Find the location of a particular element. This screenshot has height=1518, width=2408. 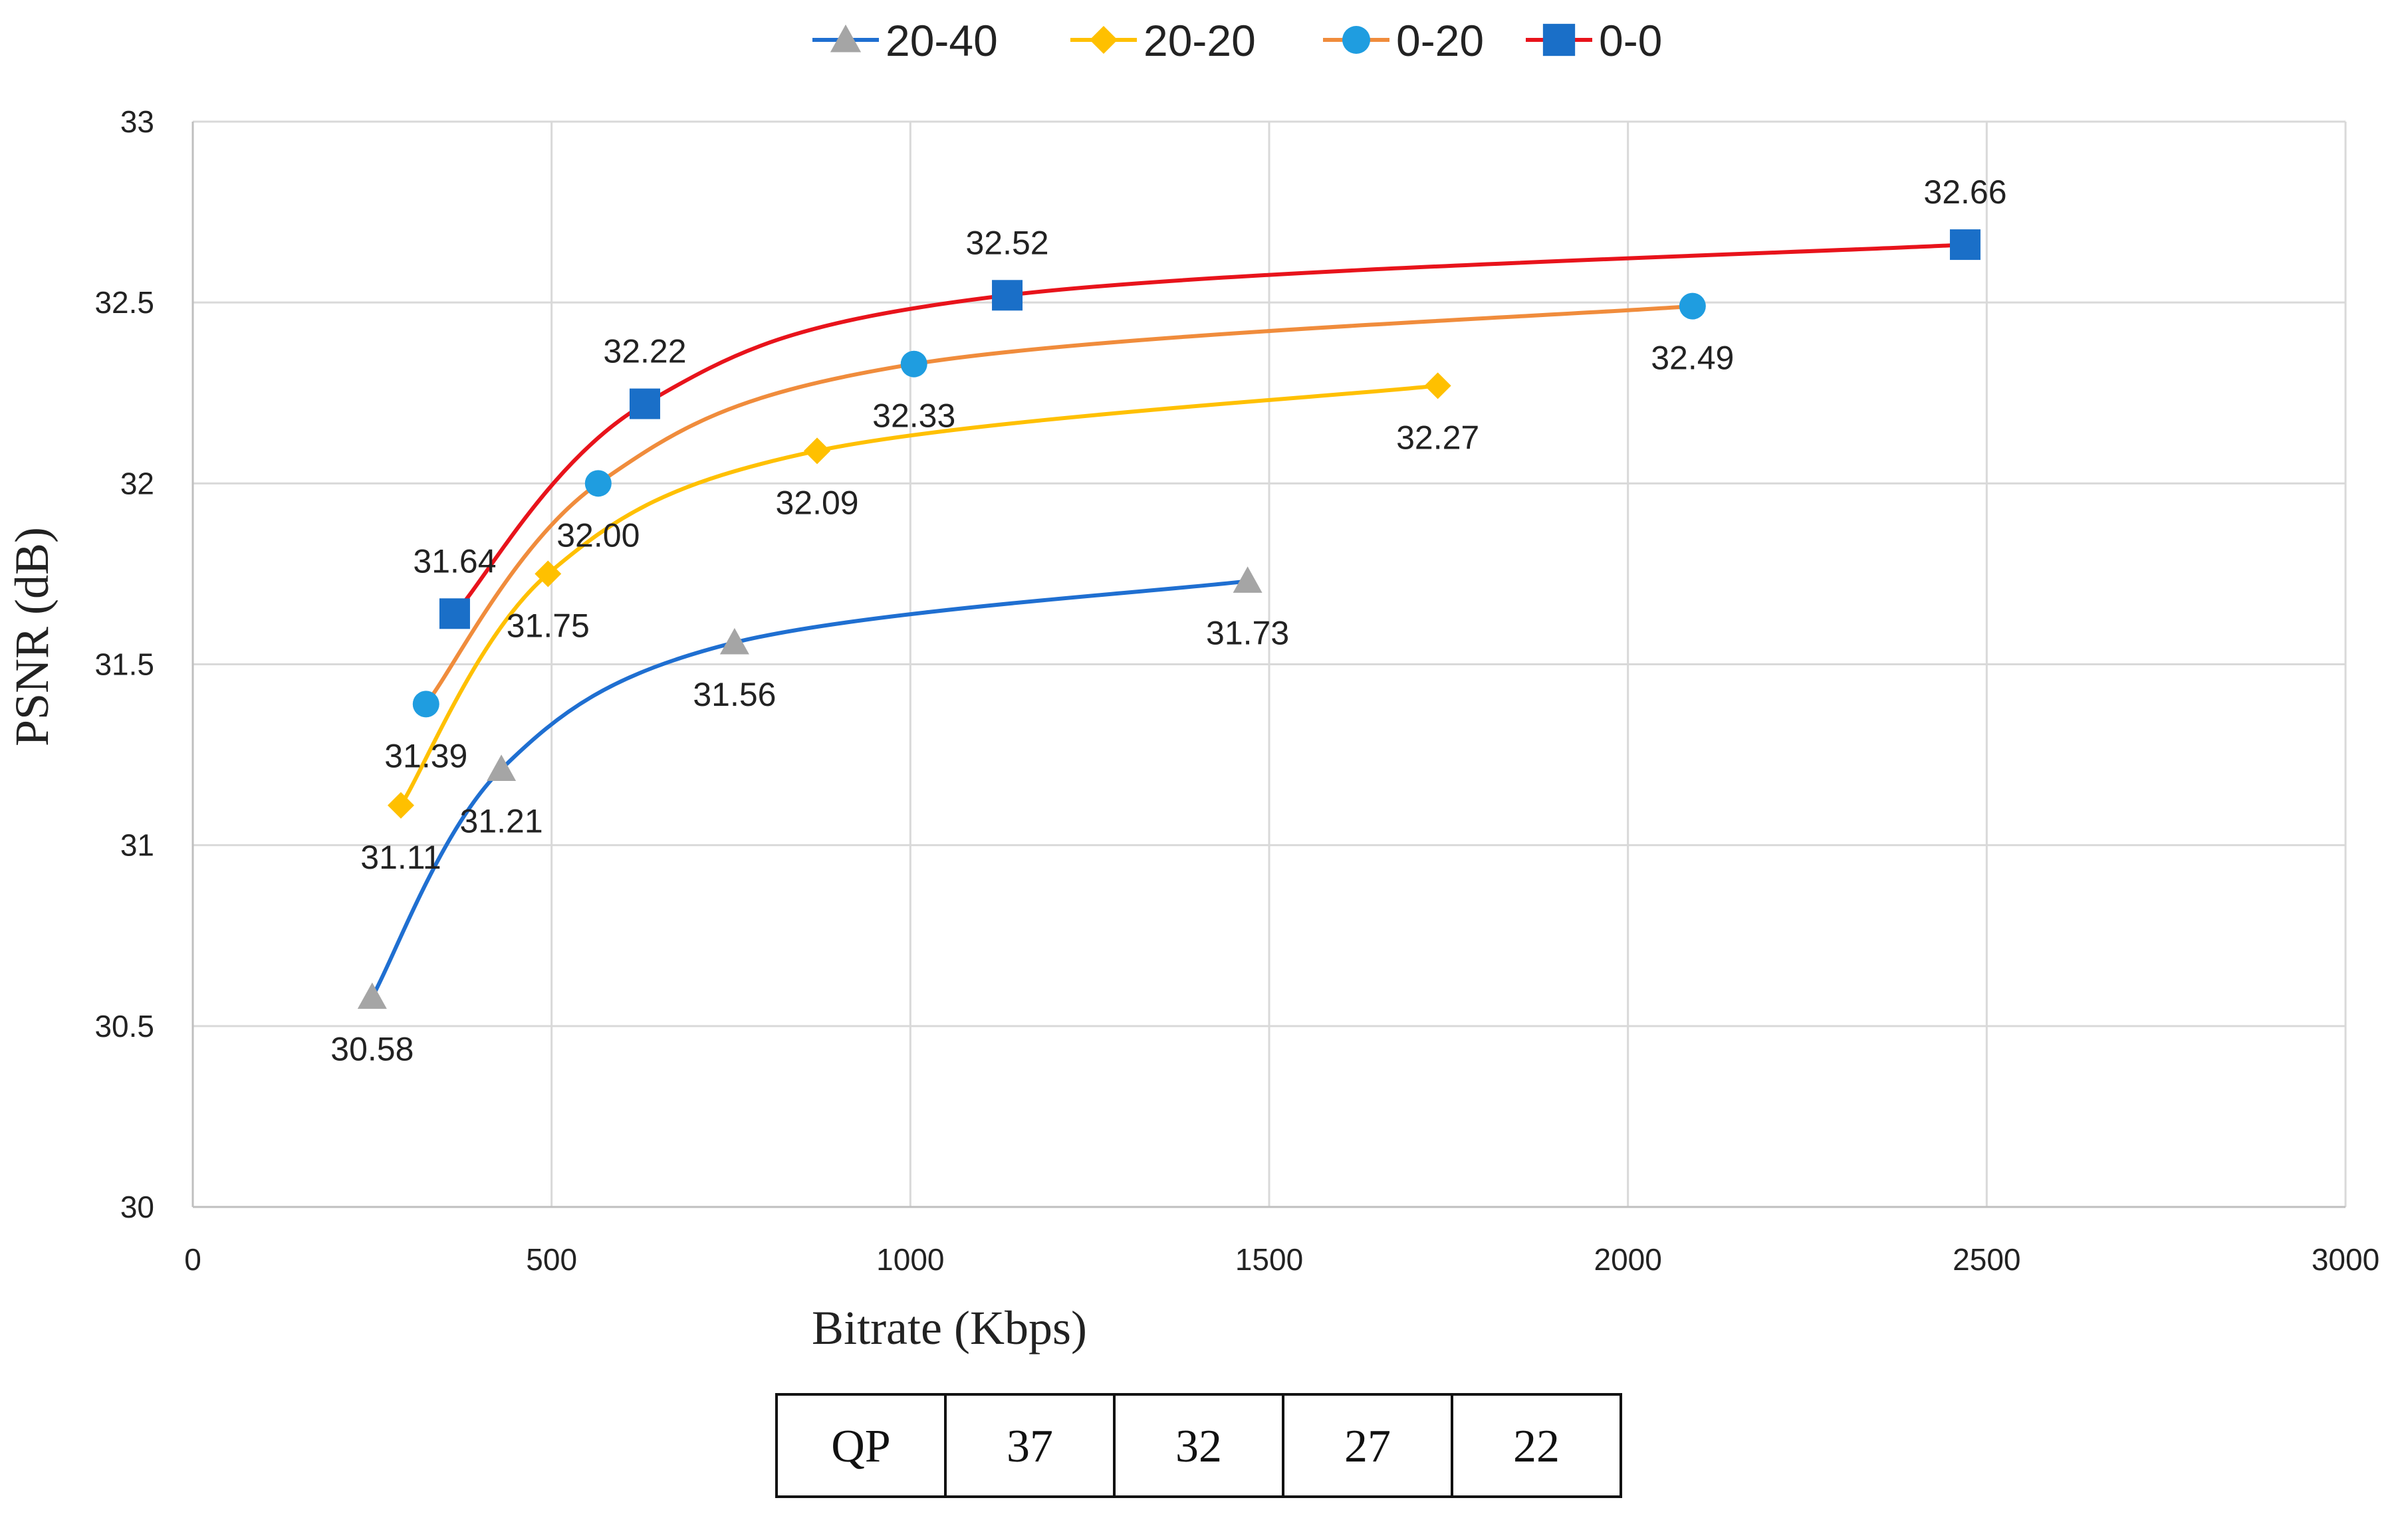

x-tick-label: 2500 is located at coordinates (1986, 1259).